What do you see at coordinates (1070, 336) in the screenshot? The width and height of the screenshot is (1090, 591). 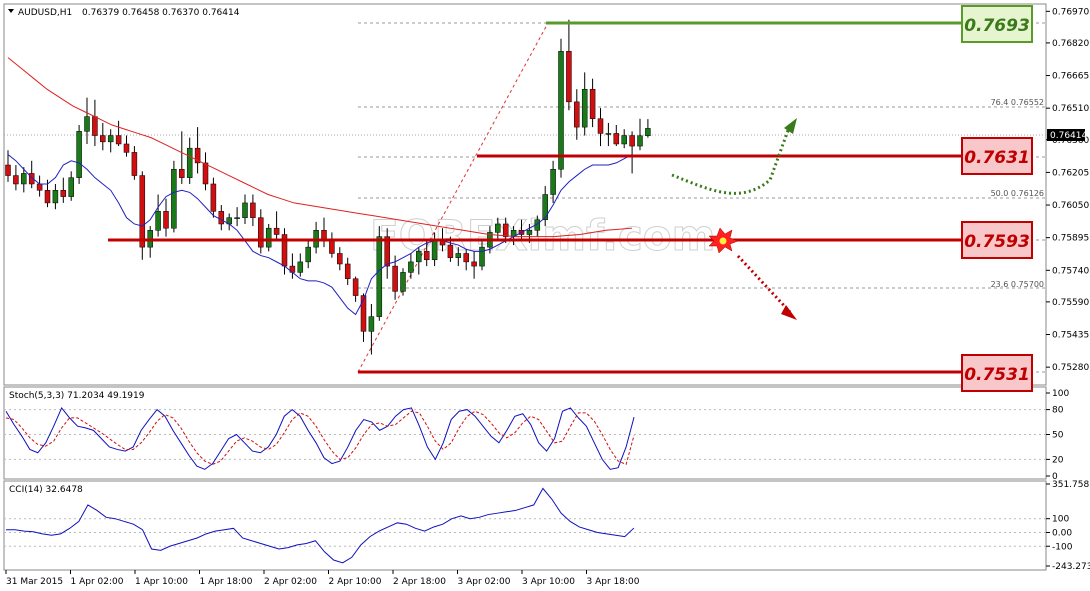 I see `price-tick-label: 0.75435` at bounding box center [1070, 336].